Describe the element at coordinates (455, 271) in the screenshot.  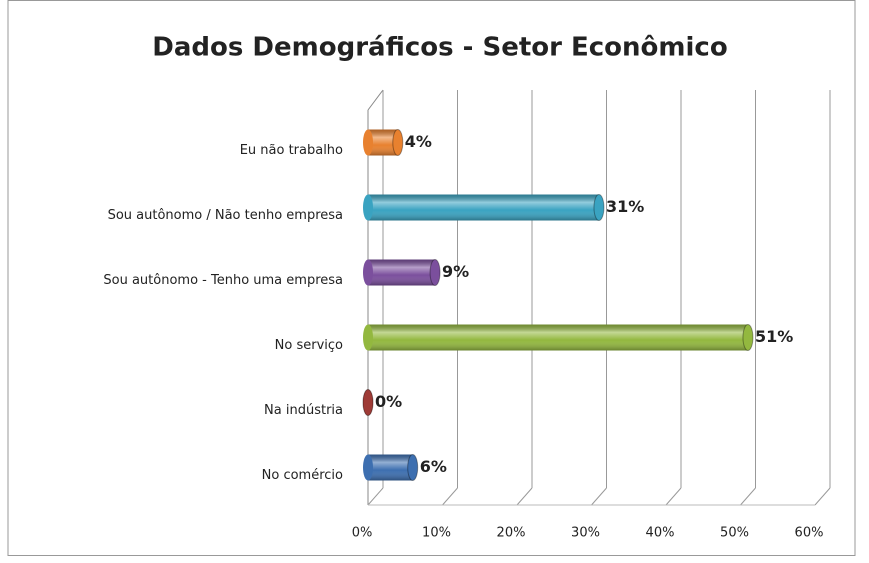
I see `value-label: 9%` at that location.